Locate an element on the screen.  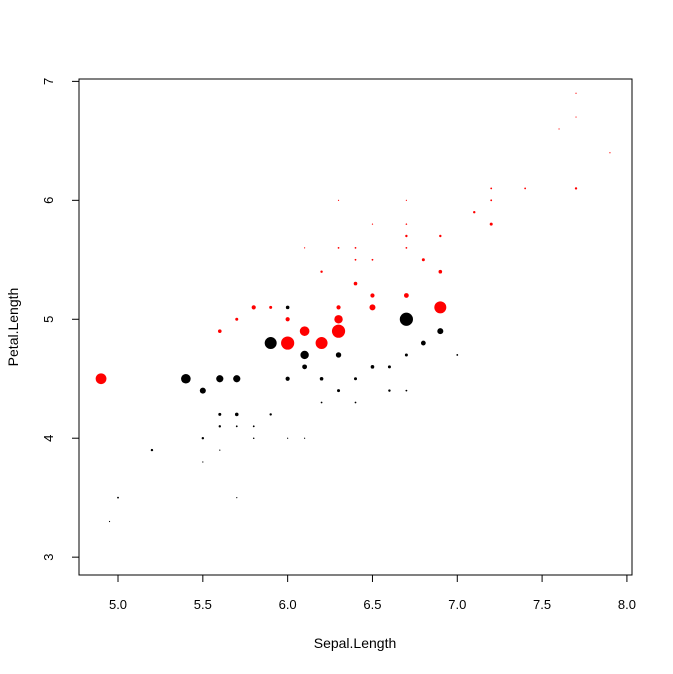
y-axis-title: Petal.Length is located at coordinates (13, 327).